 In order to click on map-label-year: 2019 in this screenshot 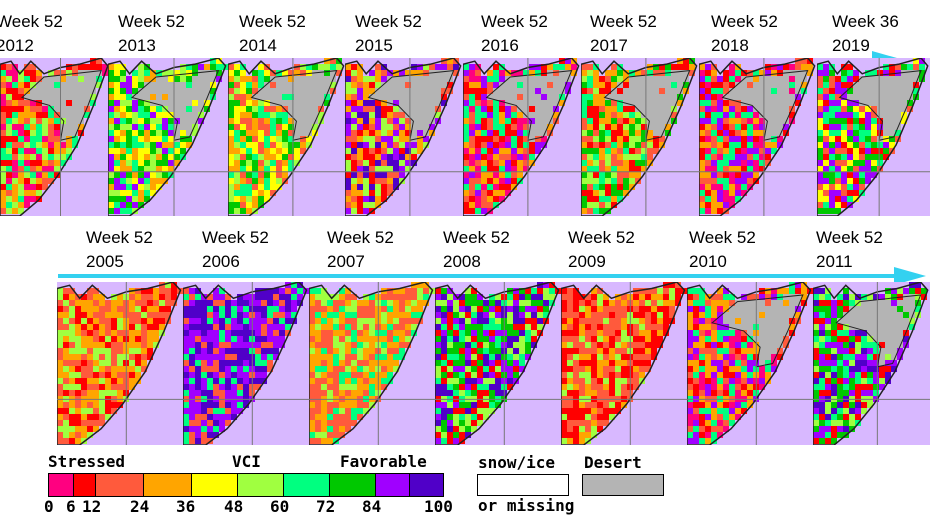, I will do `click(851, 45)`.